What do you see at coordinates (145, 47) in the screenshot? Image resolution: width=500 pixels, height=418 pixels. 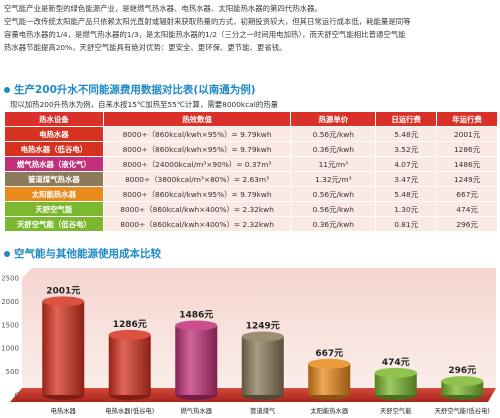 I see `intro-line: 热水器节能提高20%，天舒空气能具有绝对优势：更安全、更环保、更节能、更省钱。` at bounding box center [145, 47].